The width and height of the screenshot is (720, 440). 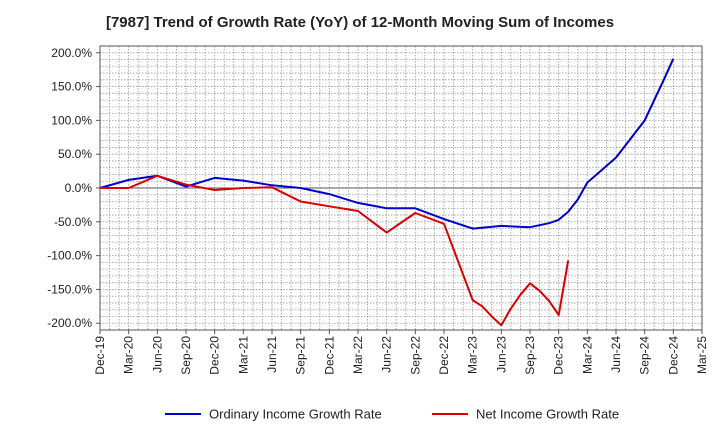 What do you see at coordinates (301, 355) in the screenshot?
I see `x-tick-label: Sep-21` at bounding box center [301, 355].